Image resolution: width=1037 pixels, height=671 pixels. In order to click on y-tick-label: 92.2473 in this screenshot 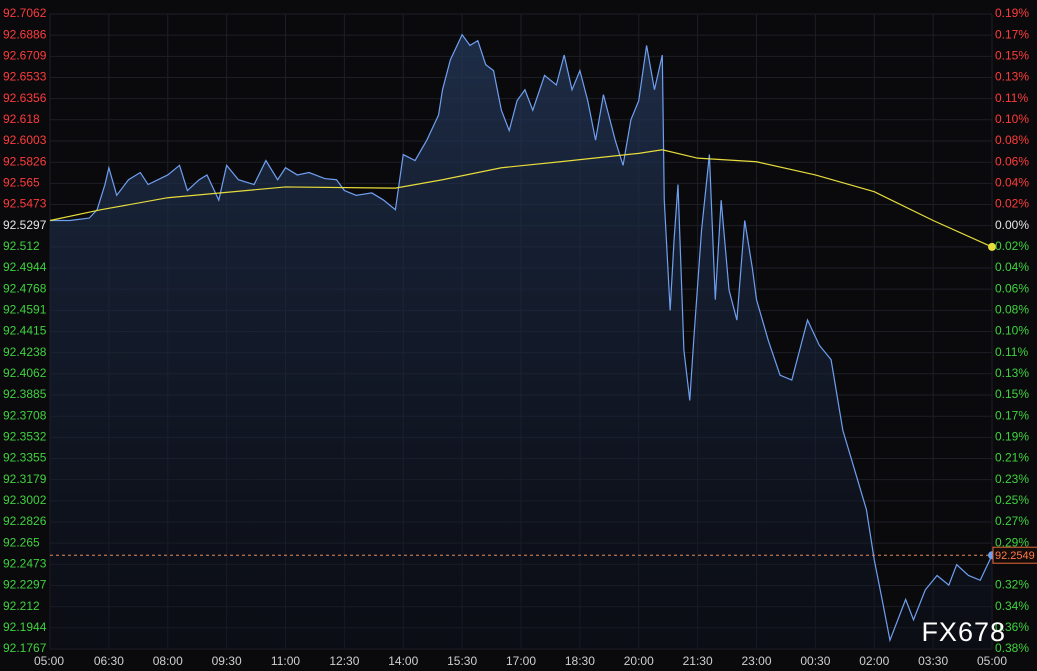, I will do `click(25, 564)`.